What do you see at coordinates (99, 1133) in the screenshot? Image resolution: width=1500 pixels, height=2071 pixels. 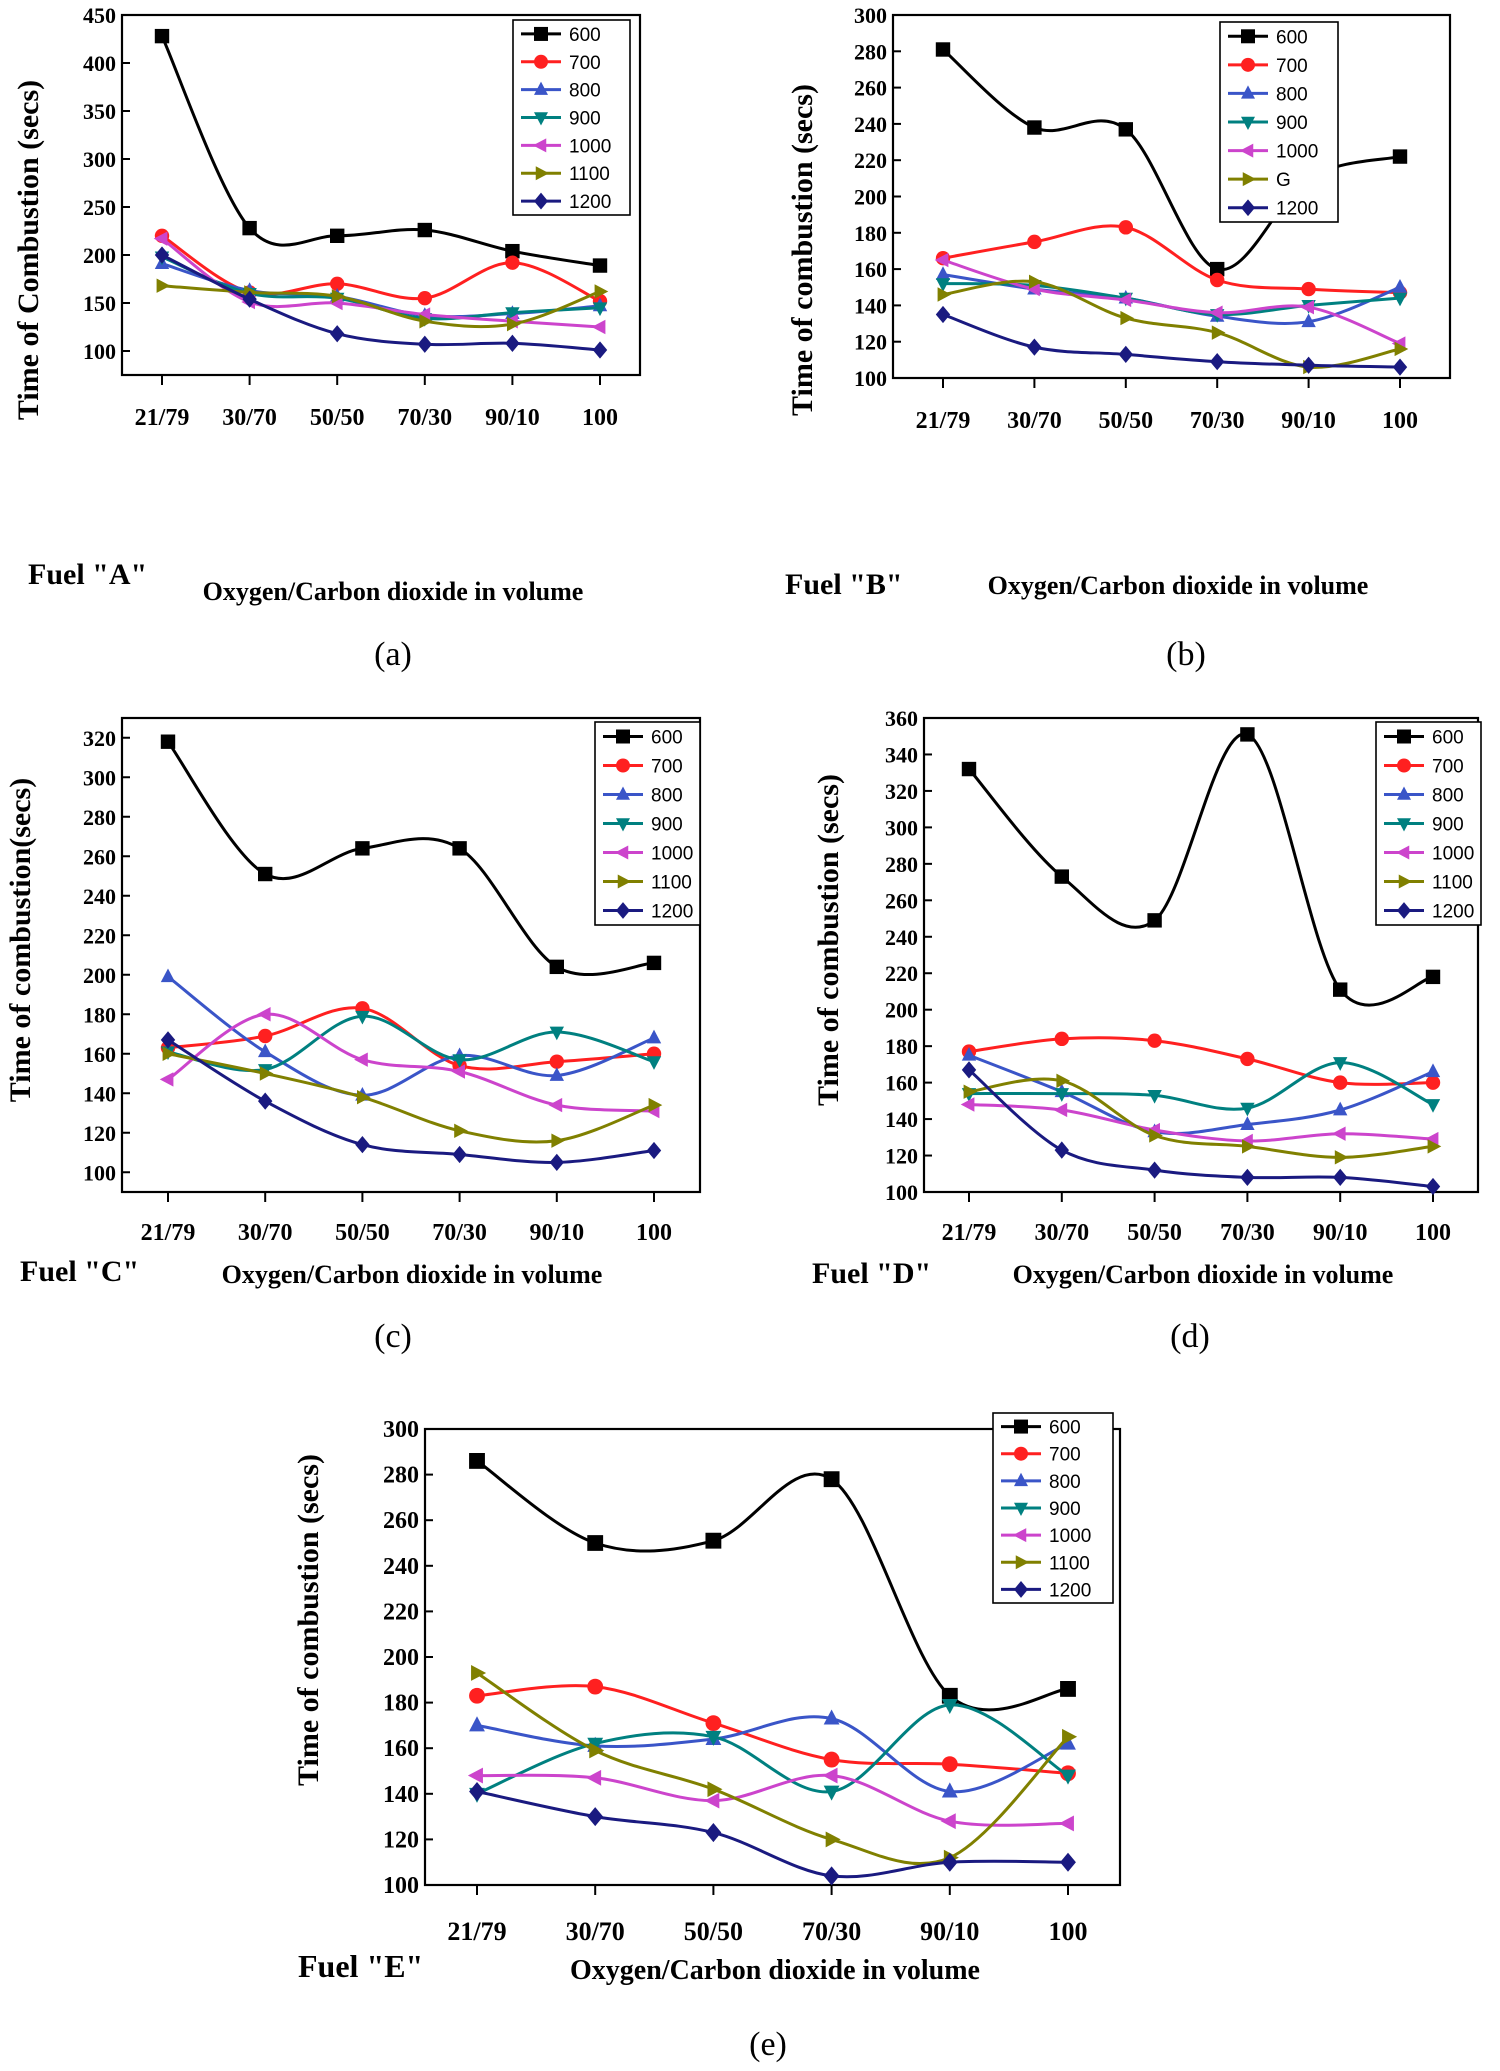 I see `panel-c-y-tick-label: 120` at bounding box center [99, 1133].